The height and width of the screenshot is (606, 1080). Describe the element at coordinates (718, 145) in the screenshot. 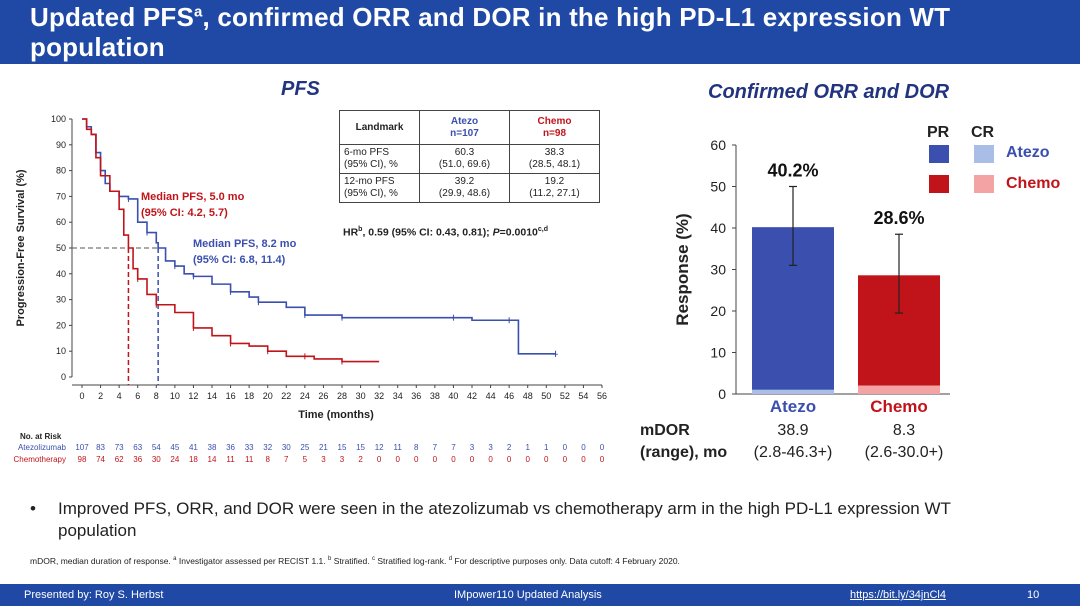

I see `y-tick-label: 60` at that location.